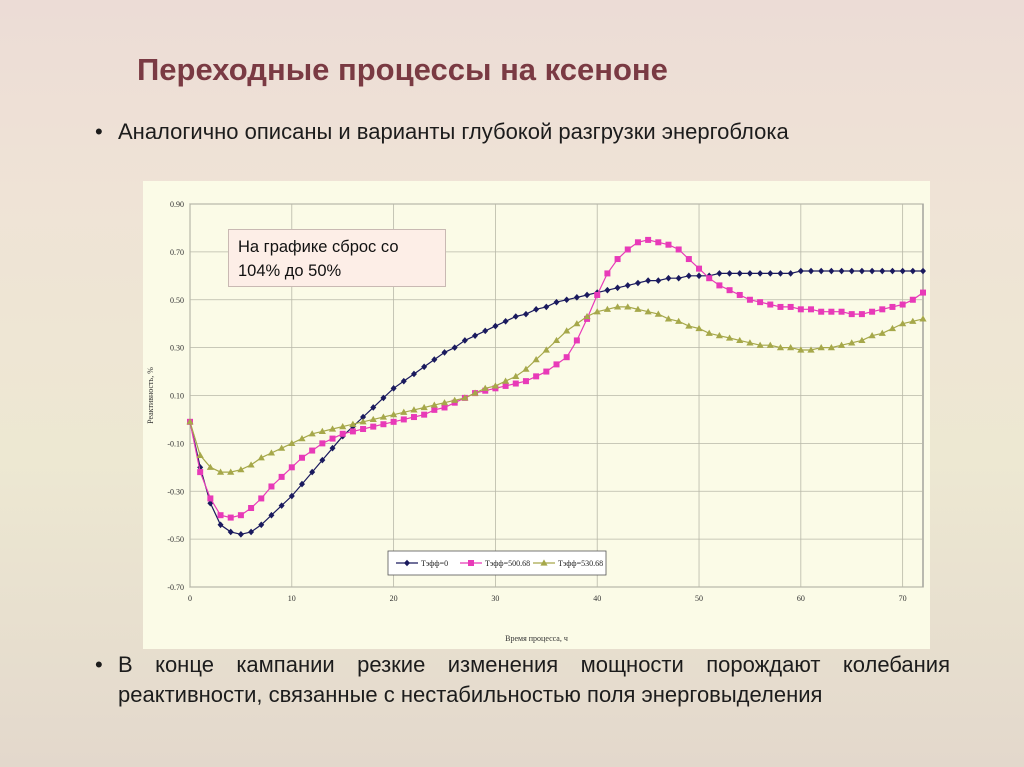  I want to click on y-tick-label: -0.10, so click(175, 443).